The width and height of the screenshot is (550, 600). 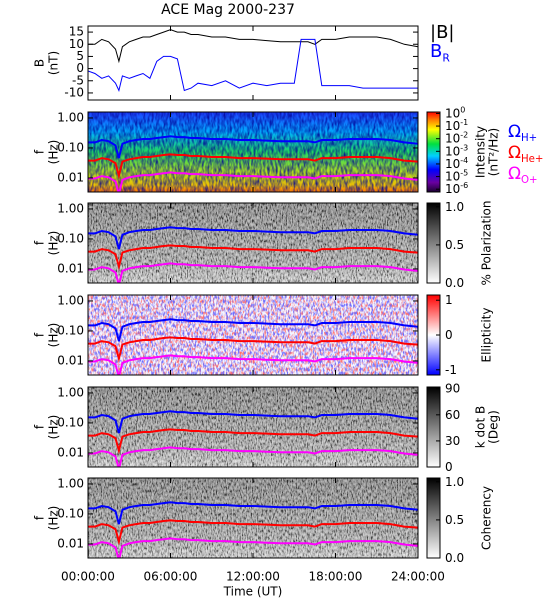 I want to click on x-tick-label: 12:00:00, so click(x=253, y=577).